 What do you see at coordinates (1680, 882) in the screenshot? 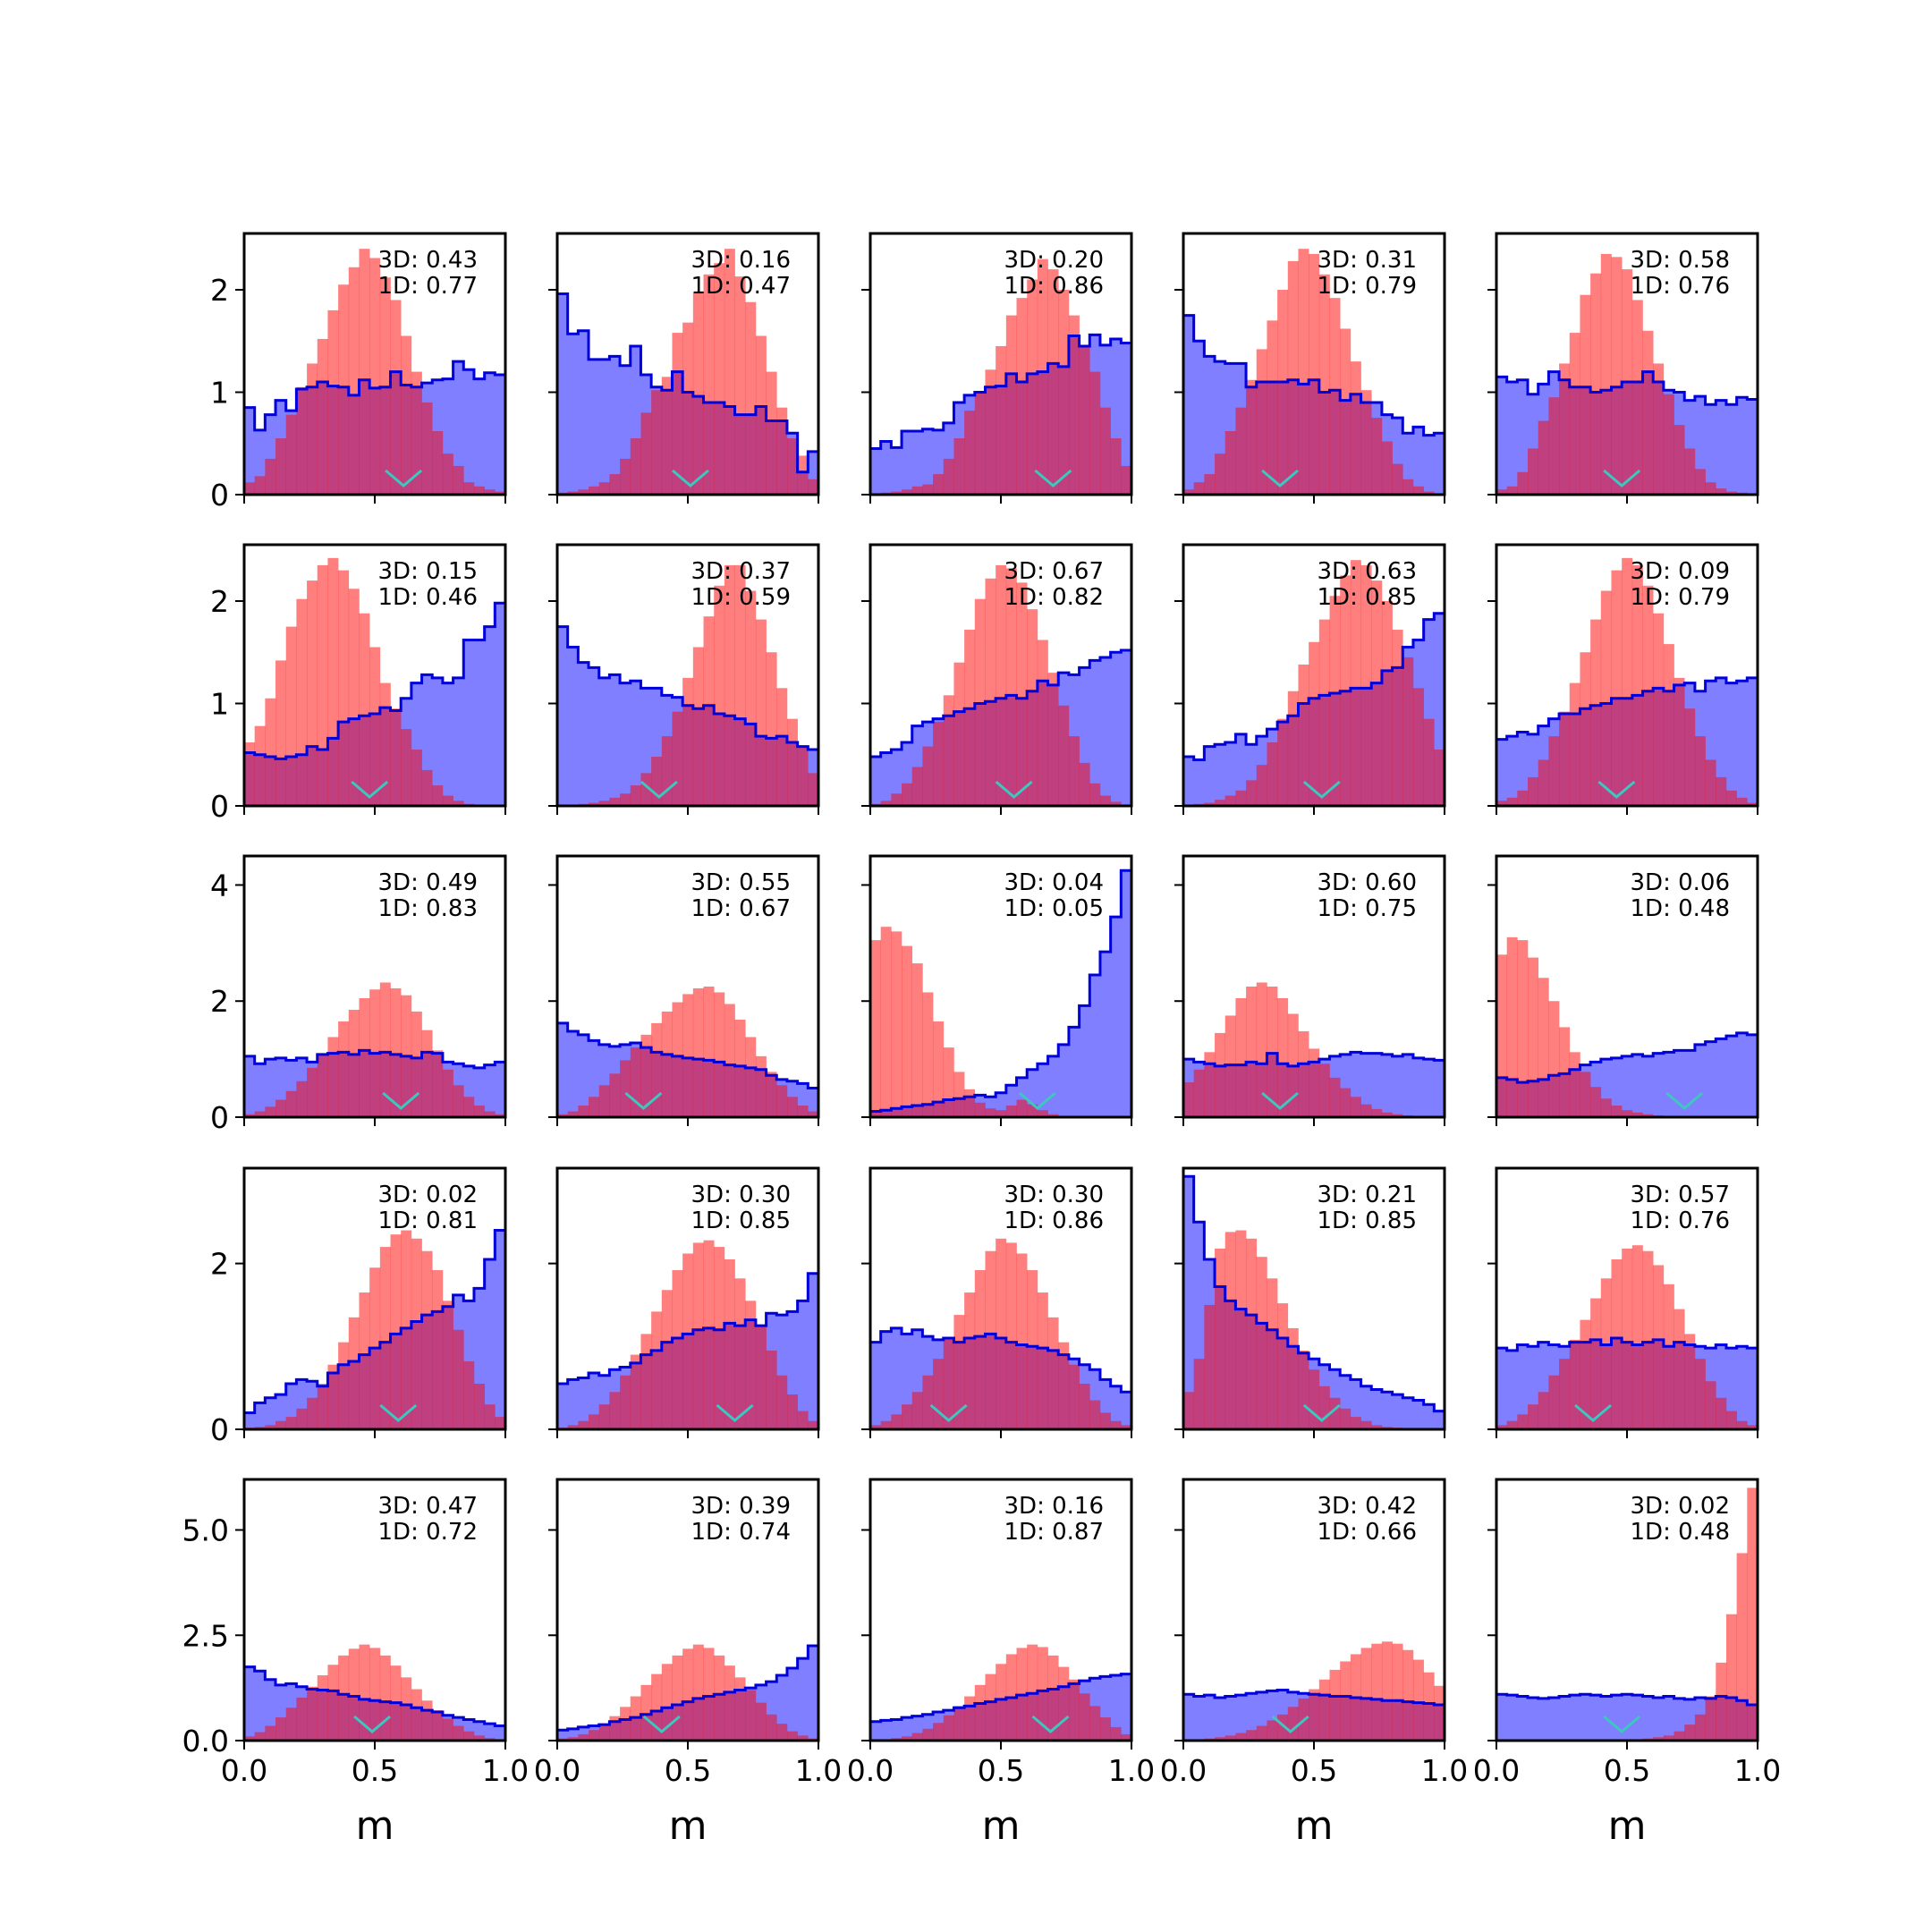
I see `annotation-3d: 3D: 0.06` at bounding box center [1680, 882].